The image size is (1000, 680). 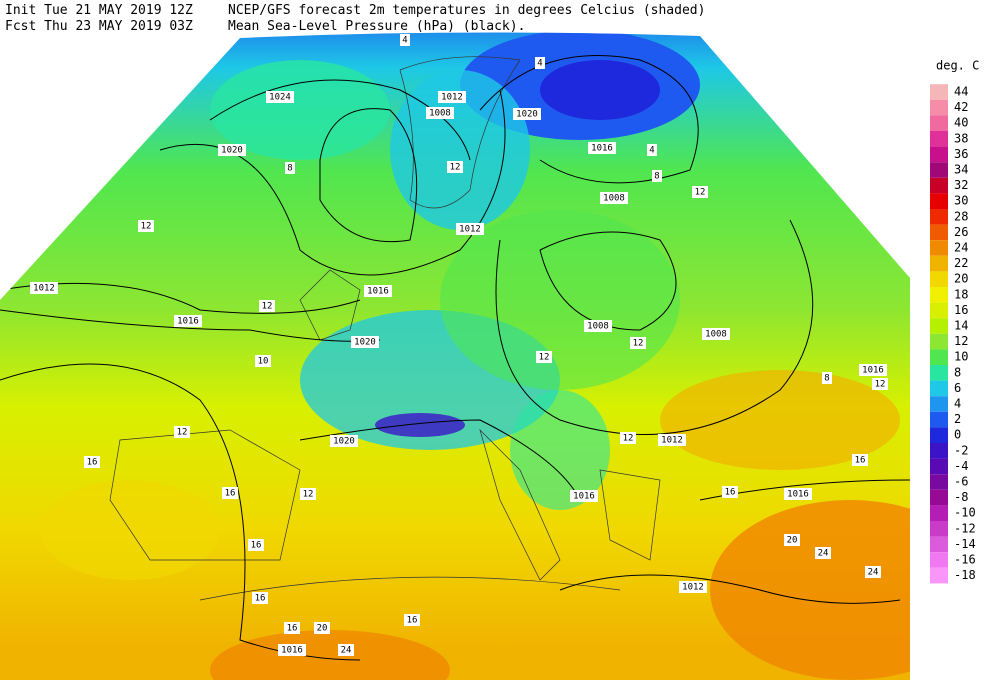 I want to click on legend-label: -4, so click(x=961, y=466).